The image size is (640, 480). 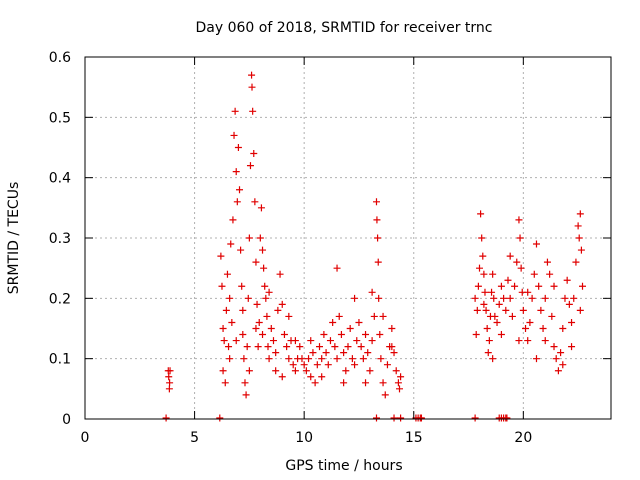 What do you see at coordinates (60, 239) in the screenshot?
I see `y-tick-label: 0.3` at bounding box center [60, 239].